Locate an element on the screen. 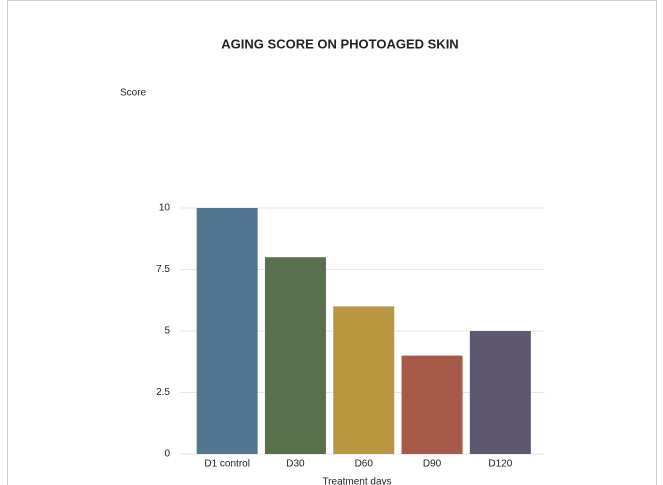 Image resolution: width=663 pixels, height=485 pixels. y-tick-label: 7.5 is located at coordinates (163, 269).